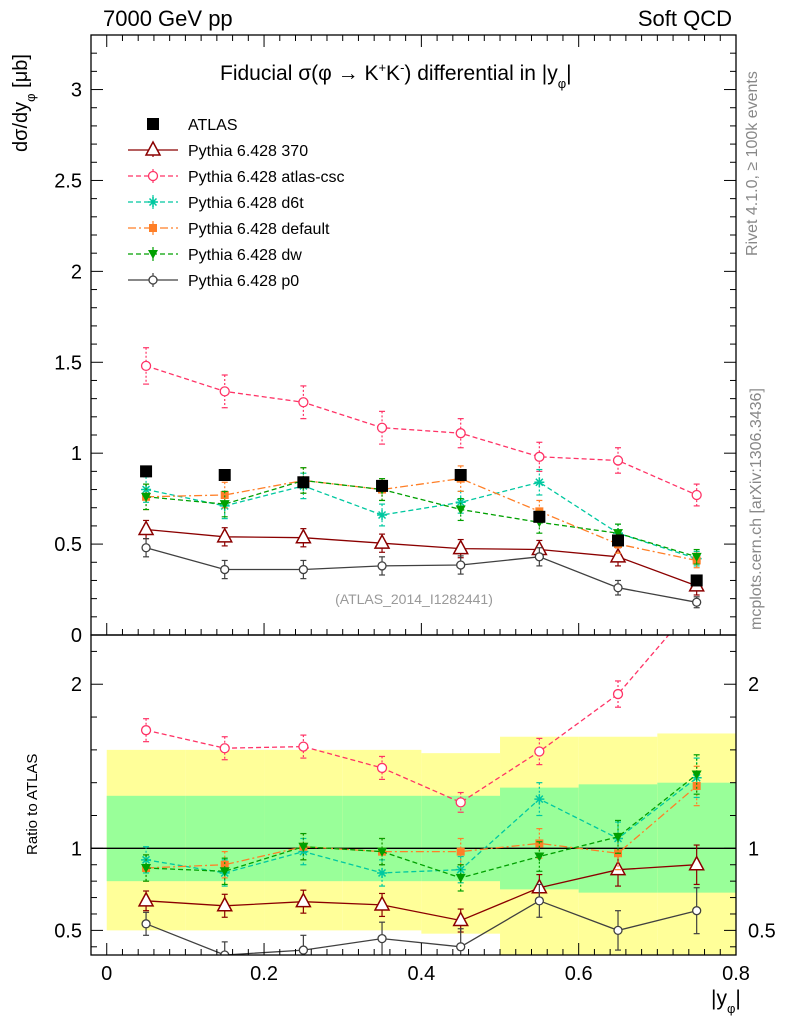  I want to click on x-axis-label: |yφ|, so click(726, 1001).